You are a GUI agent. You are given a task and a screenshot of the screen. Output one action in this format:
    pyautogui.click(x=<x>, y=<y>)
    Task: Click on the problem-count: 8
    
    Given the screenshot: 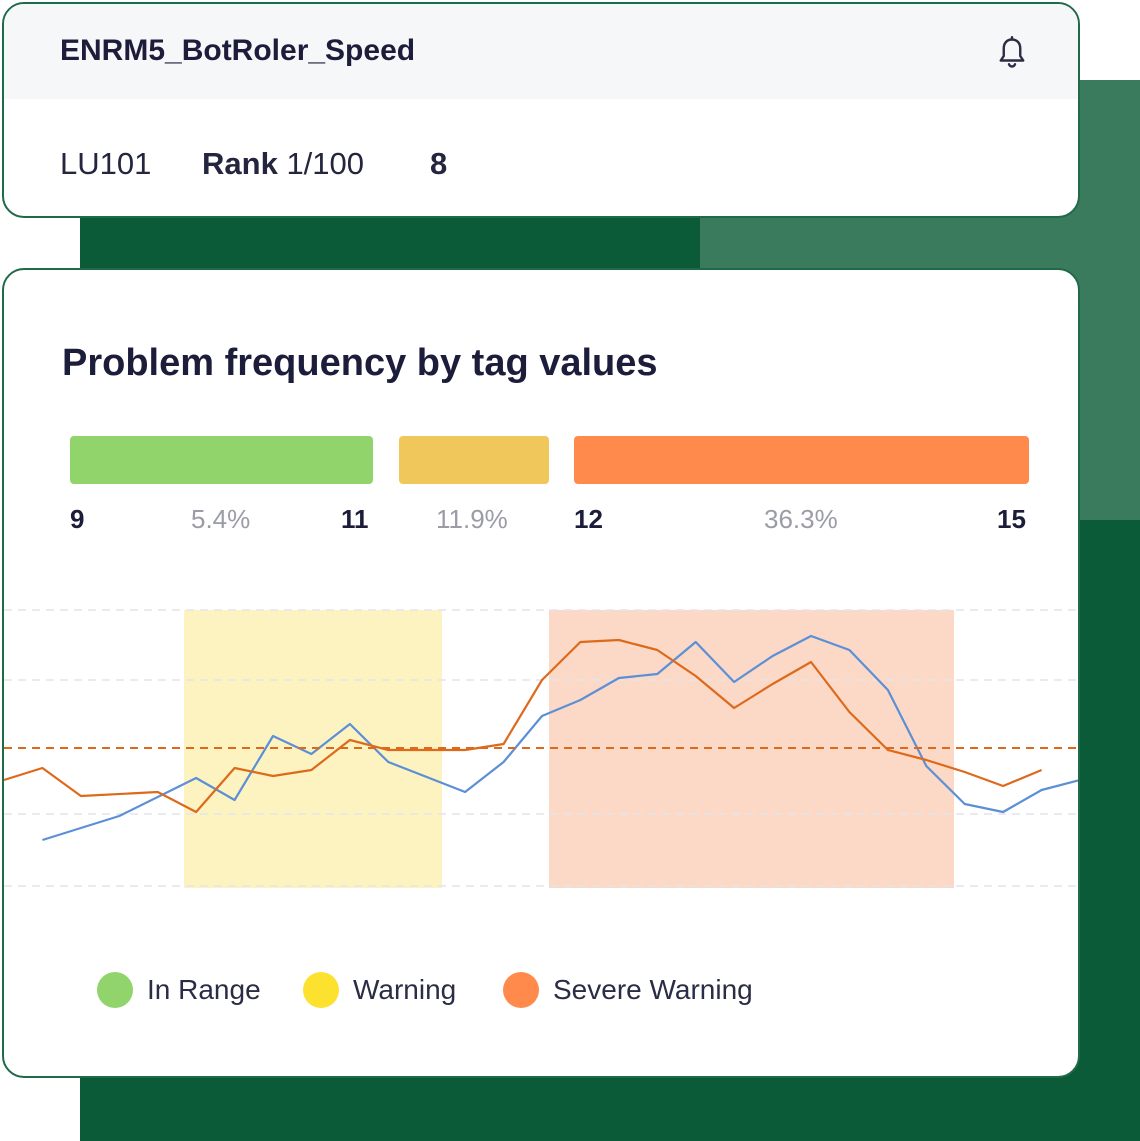 What is the action you would take?
    pyautogui.click(x=439, y=163)
    